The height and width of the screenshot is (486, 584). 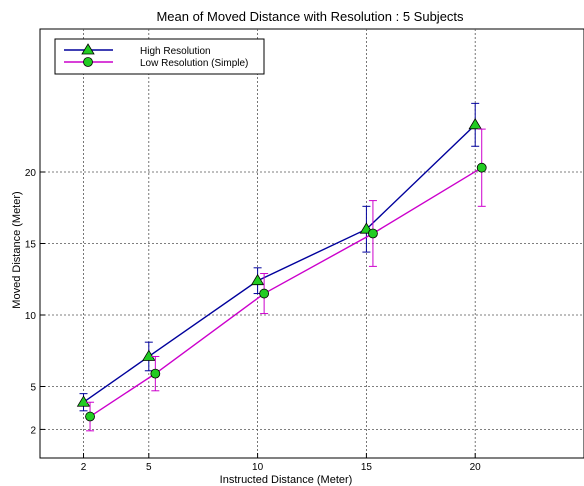 I want to click on y-tick-label: 10, so click(x=31, y=316).